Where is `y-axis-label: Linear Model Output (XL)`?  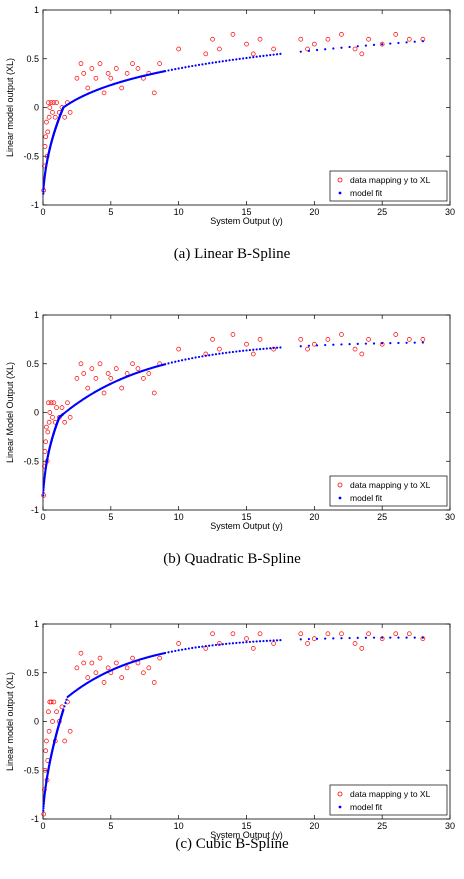 y-axis-label: Linear Model Output (XL) is located at coordinates (10, 412).